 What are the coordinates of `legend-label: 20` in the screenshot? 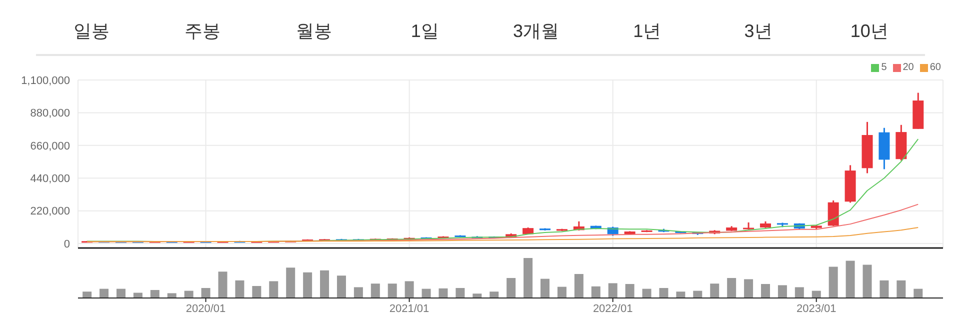 It's located at (908, 67).